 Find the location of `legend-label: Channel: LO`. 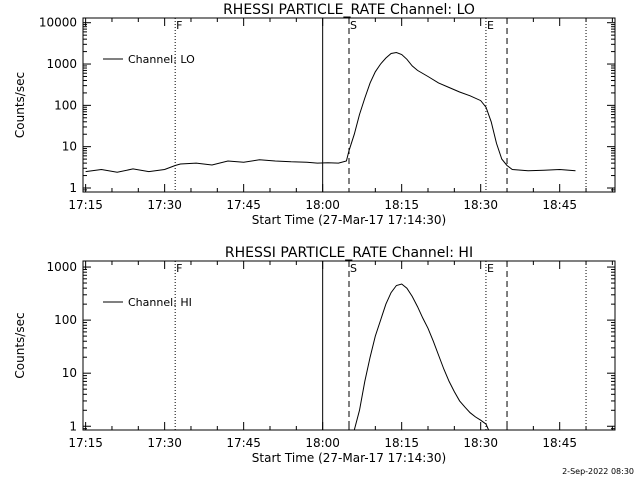

legend-label: Channel: LO is located at coordinates (161, 59).